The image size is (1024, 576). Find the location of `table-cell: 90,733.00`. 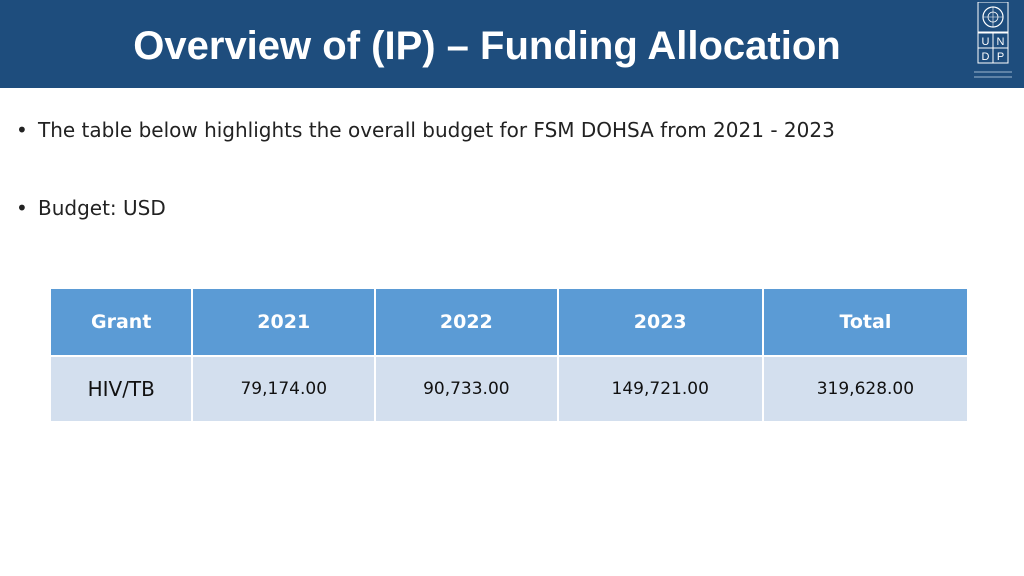

table-cell: 90,733.00 is located at coordinates (466, 389).